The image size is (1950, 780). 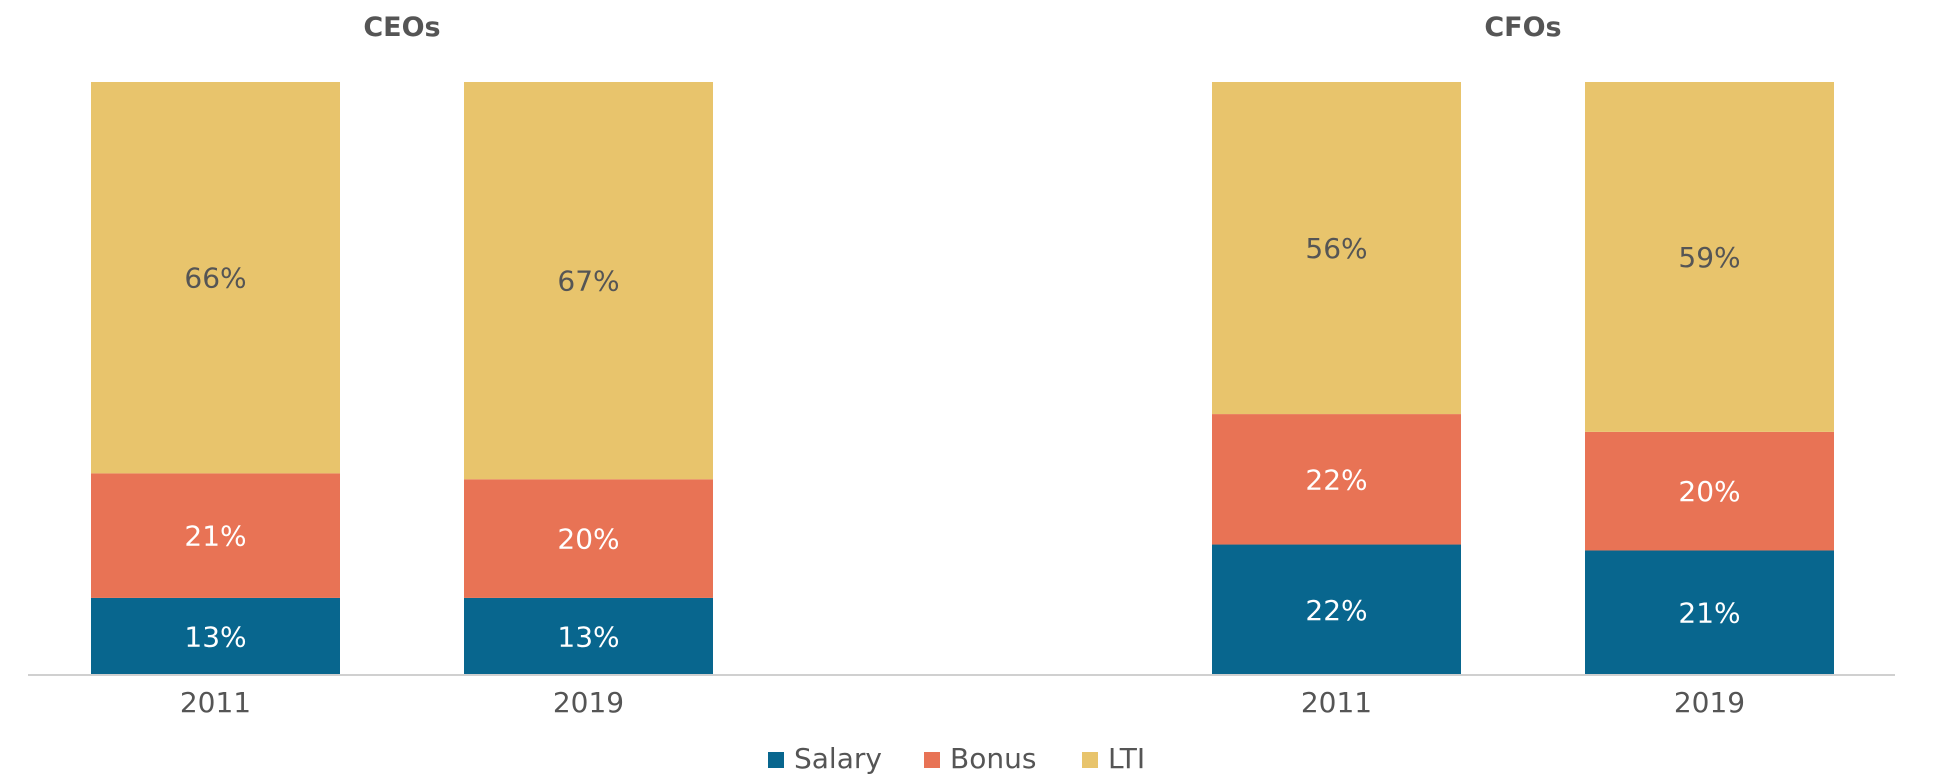 I want to click on bar-ceos-2019-bonus, so click(x=588, y=538).